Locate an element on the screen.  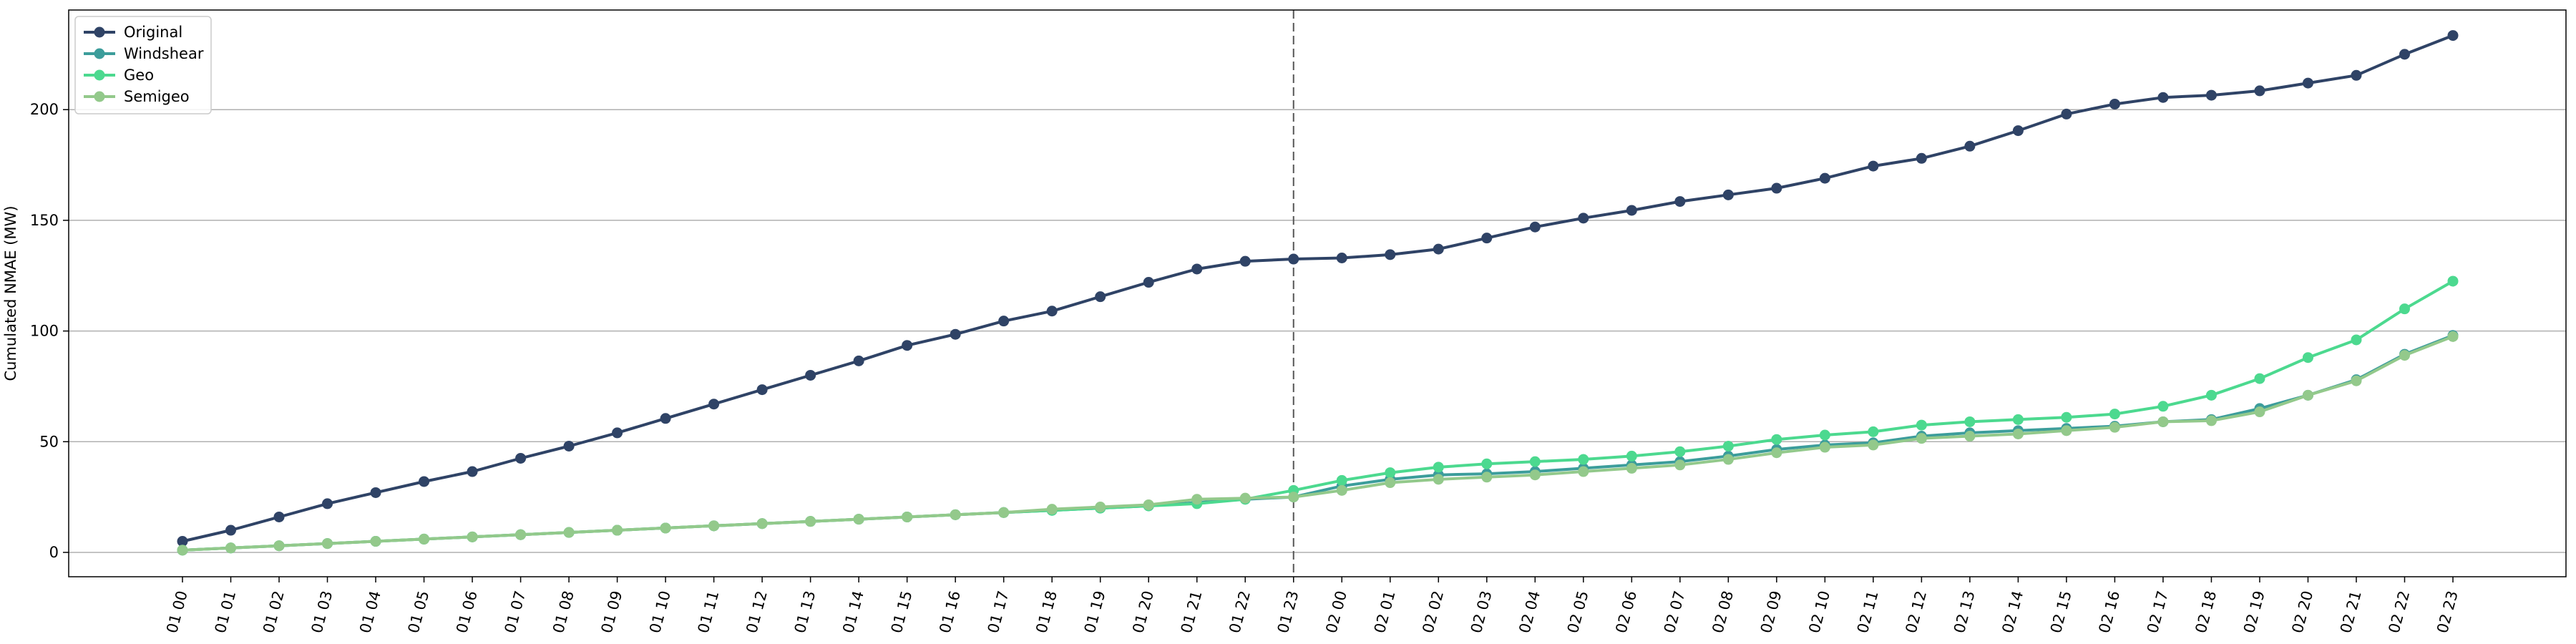
x-tick-label: 02 13 is located at coordinates (1965, 612).